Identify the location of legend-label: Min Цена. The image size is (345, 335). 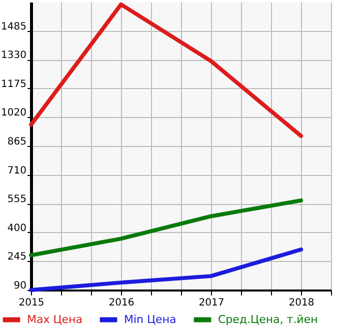
(150, 319).